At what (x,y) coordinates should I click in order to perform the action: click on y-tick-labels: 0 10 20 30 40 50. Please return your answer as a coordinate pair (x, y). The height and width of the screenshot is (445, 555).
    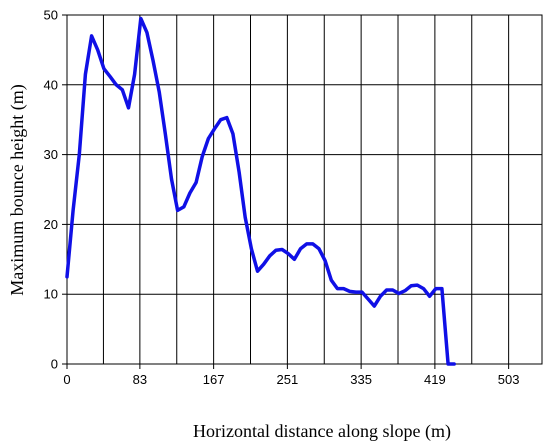
    Looking at the image, I should click on (51, 190).